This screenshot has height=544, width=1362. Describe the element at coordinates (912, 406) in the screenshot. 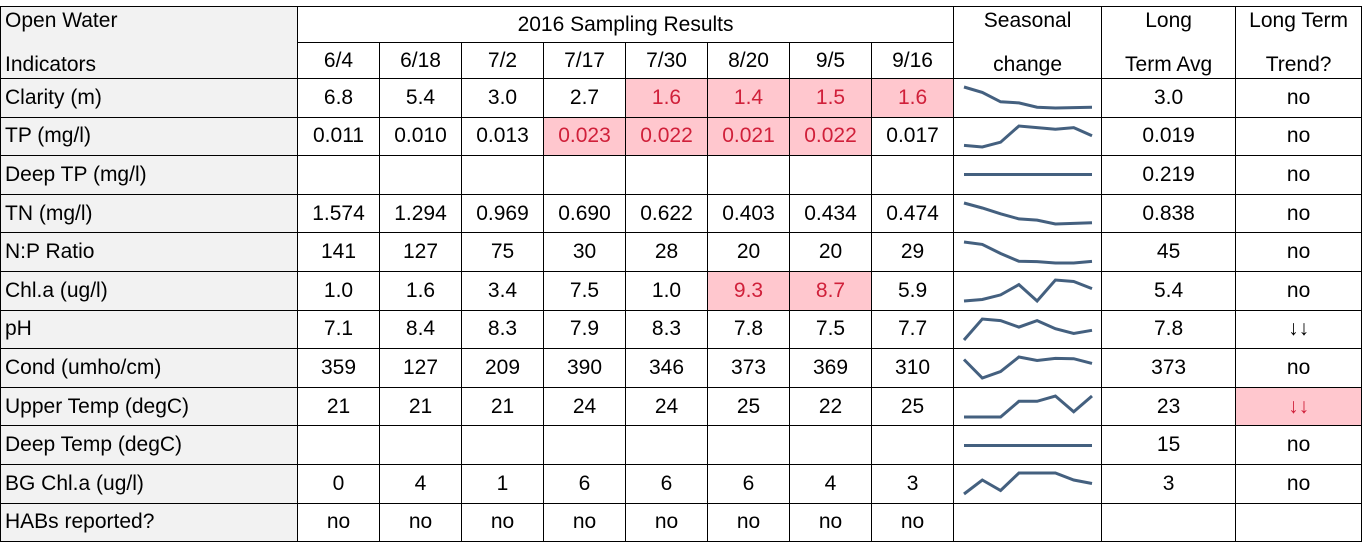

I see `value-cell: 25` at that location.